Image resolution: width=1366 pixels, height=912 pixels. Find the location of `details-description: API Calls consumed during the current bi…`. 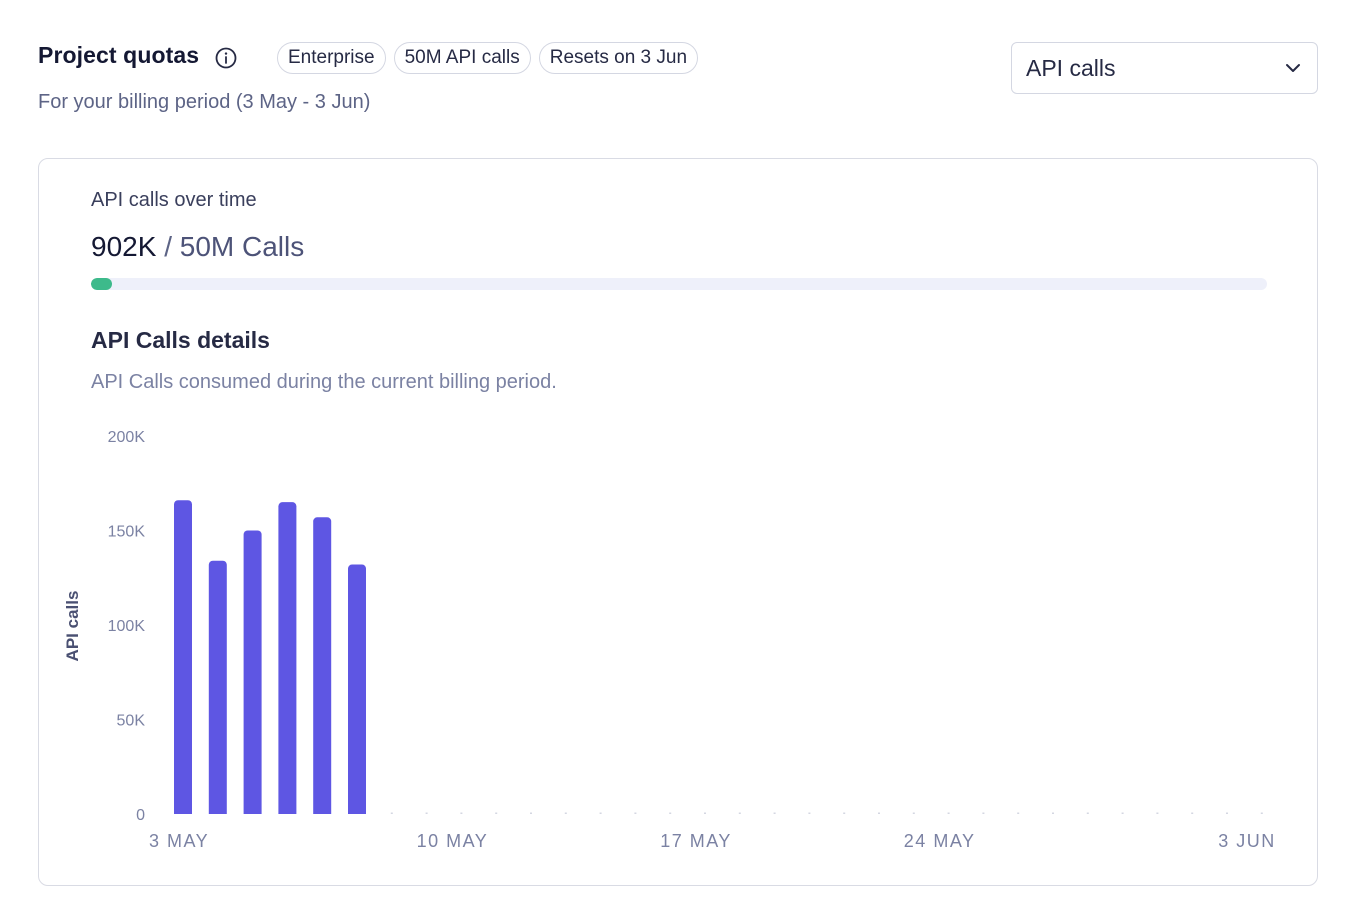

details-description: API Calls consumed during the current bi… is located at coordinates (324, 382).